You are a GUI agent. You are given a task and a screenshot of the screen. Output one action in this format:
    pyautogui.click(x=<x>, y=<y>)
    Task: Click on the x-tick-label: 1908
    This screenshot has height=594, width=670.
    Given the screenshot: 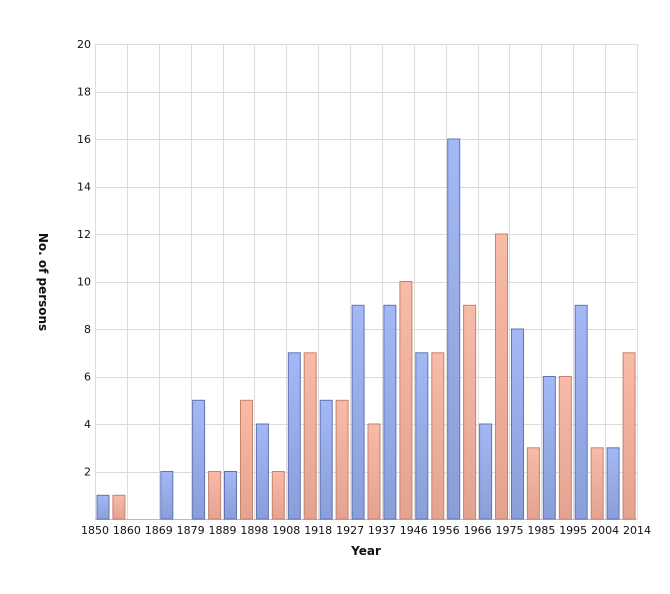 What is the action you would take?
    pyautogui.click(x=286, y=530)
    